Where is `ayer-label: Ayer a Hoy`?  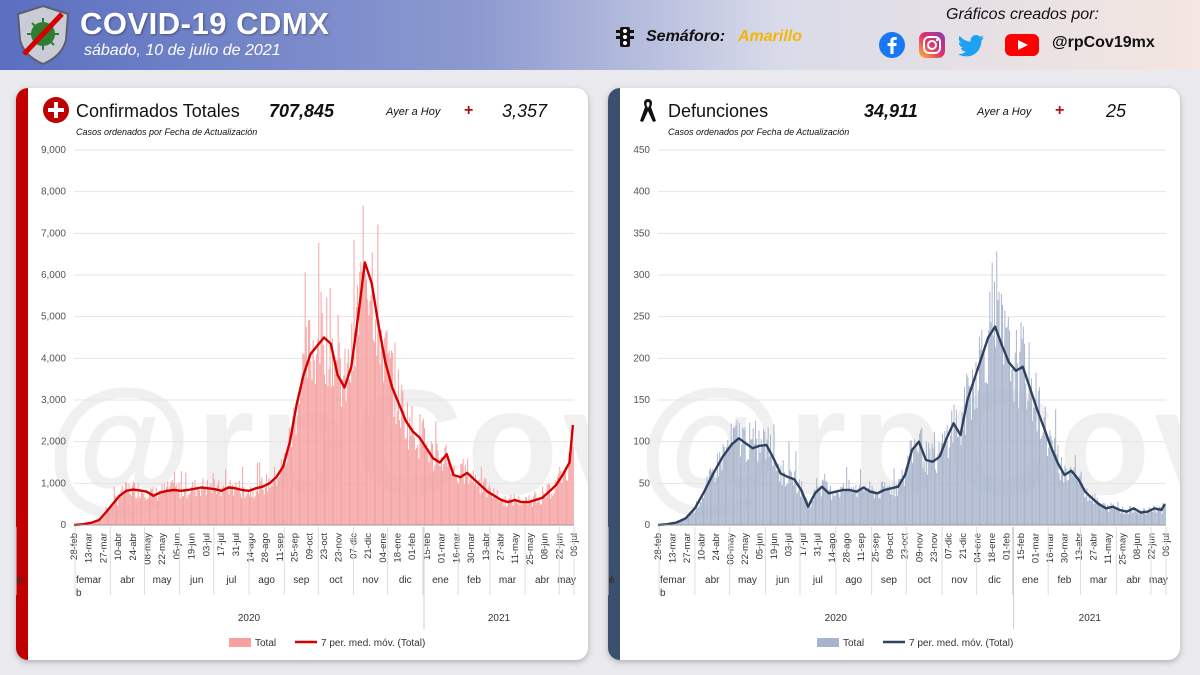
ayer-label: Ayer a Hoy is located at coordinates (1004, 112).